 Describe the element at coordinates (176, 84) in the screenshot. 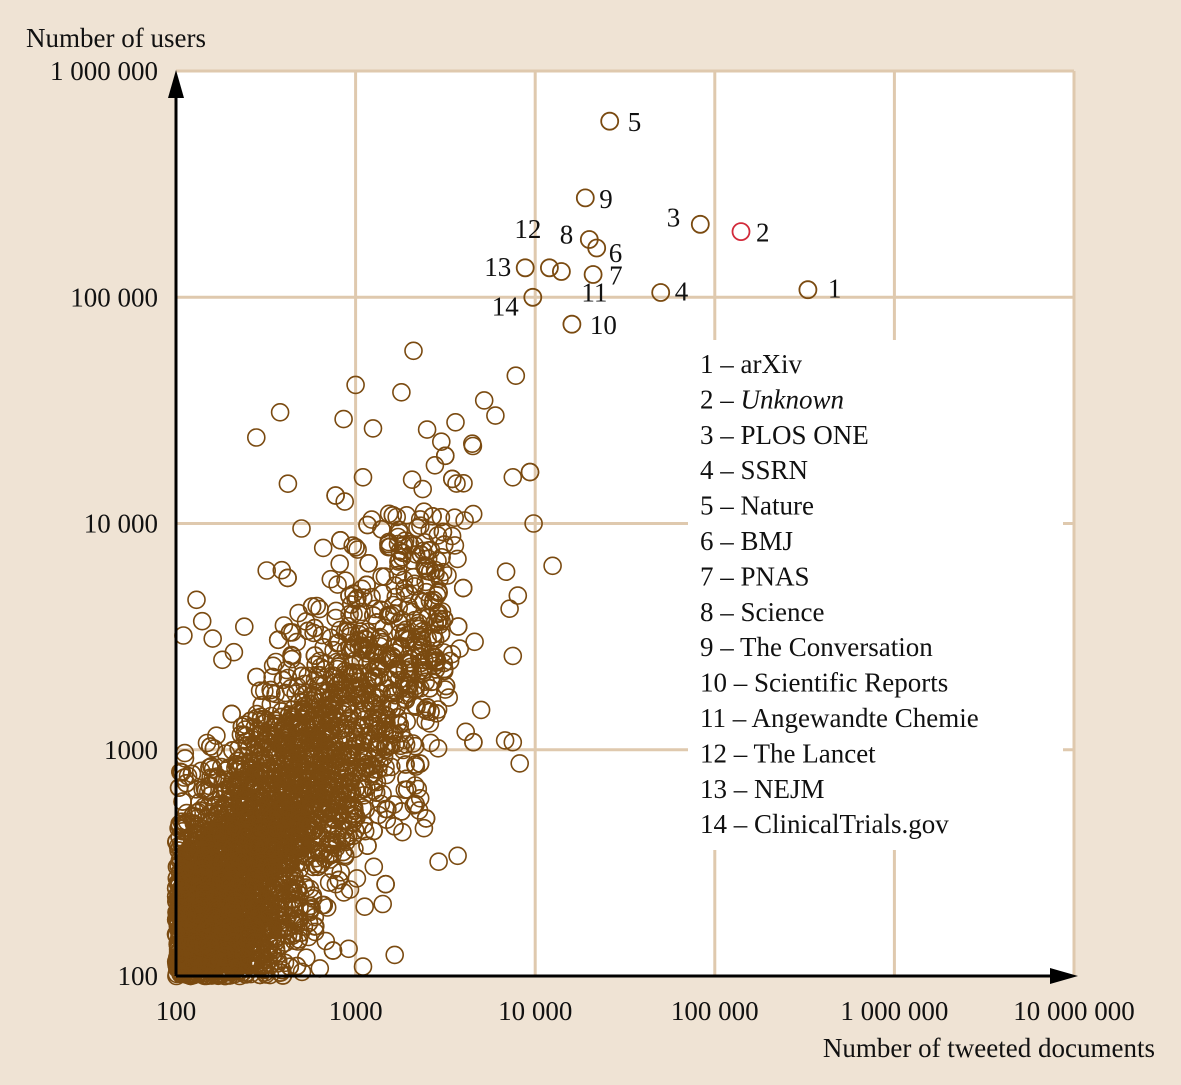

I see `y-axis-arrow-icon` at that location.